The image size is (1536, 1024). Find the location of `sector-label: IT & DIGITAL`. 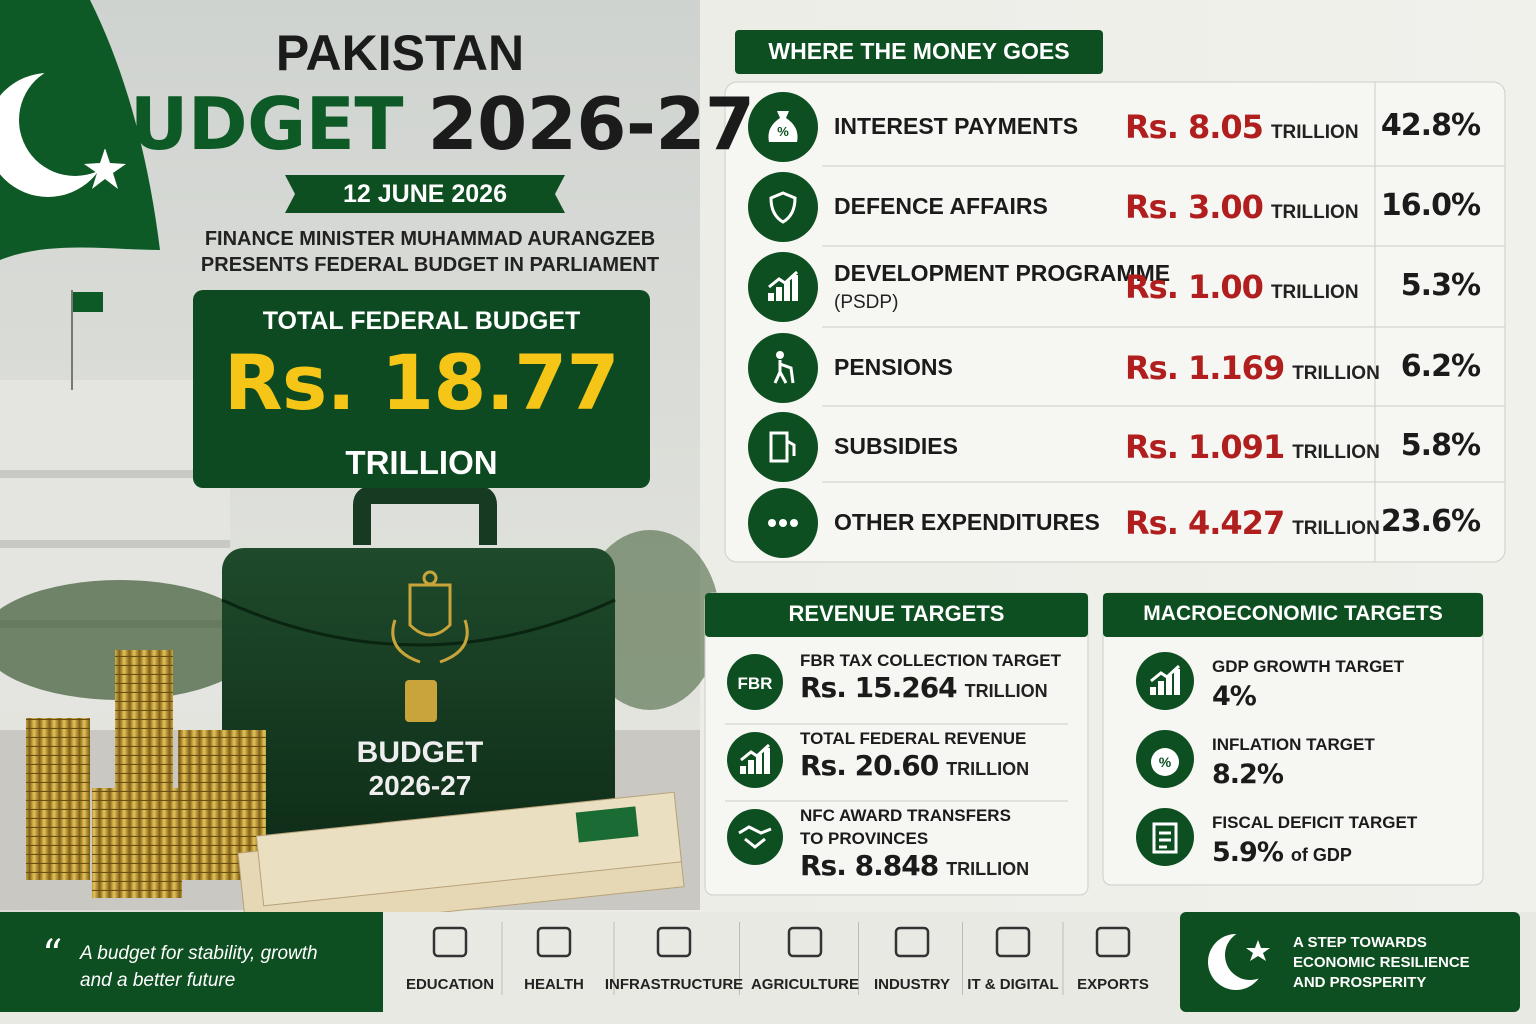

sector-label: IT & DIGITAL is located at coordinates (1013, 984).